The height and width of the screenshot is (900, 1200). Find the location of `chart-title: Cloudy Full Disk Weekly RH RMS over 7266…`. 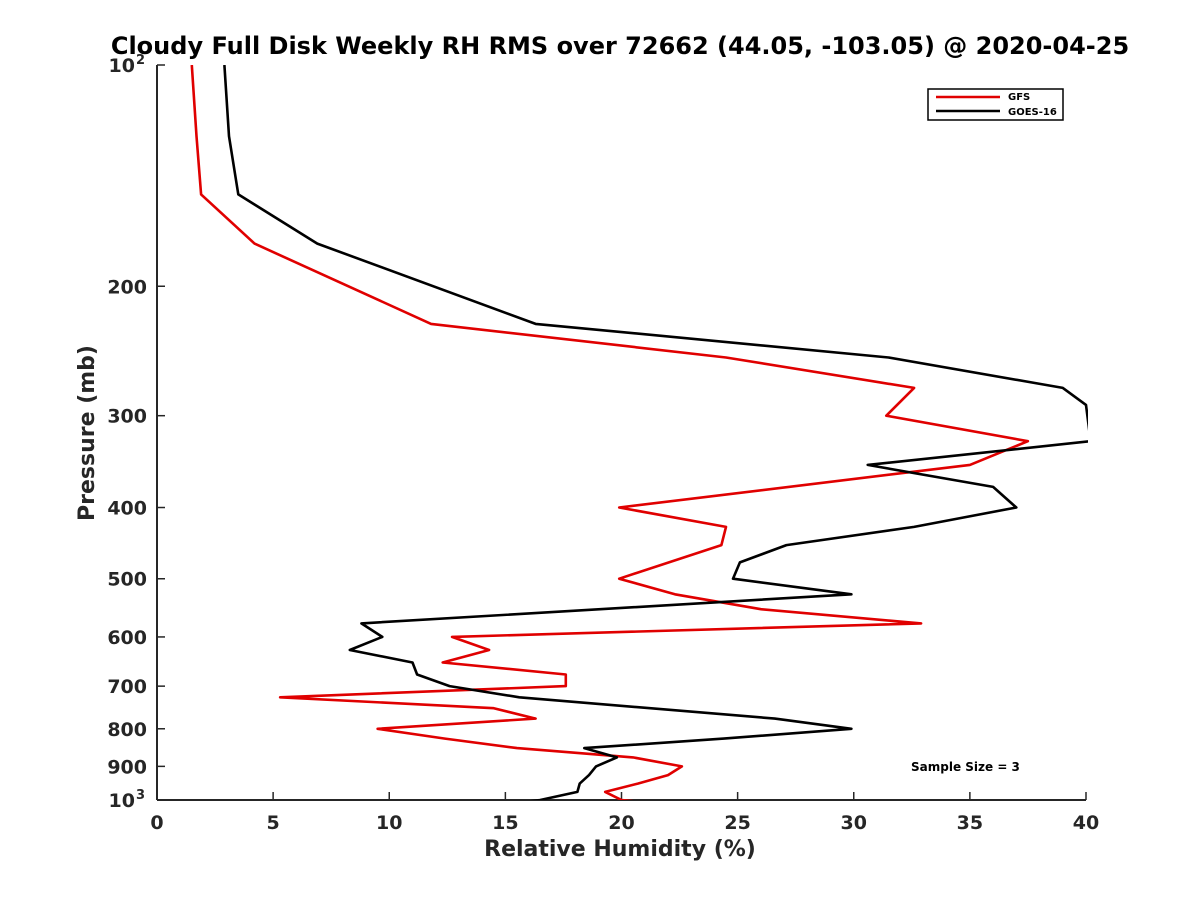

chart-title: Cloudy Full Disk Weekly RH RMS over 7266… is located at coordinates (620, 46).